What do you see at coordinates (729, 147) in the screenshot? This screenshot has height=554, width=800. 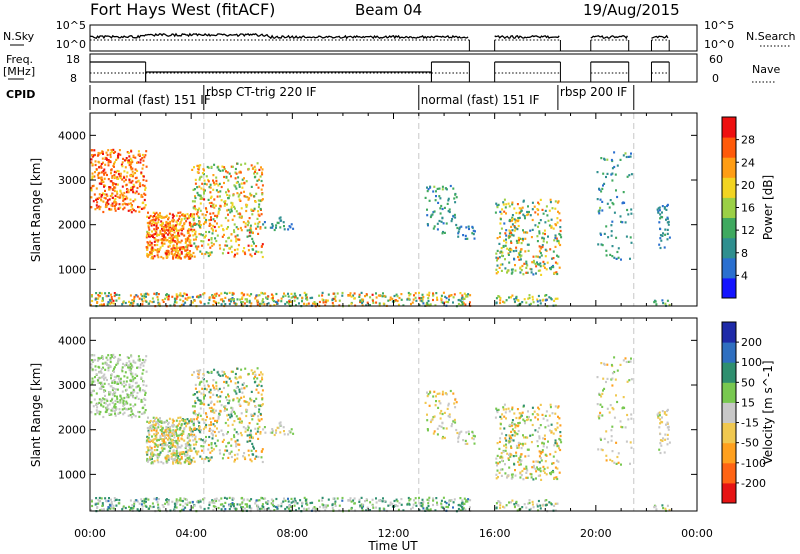 I see `colorbar-swatch` at bounding box center [729, 147].